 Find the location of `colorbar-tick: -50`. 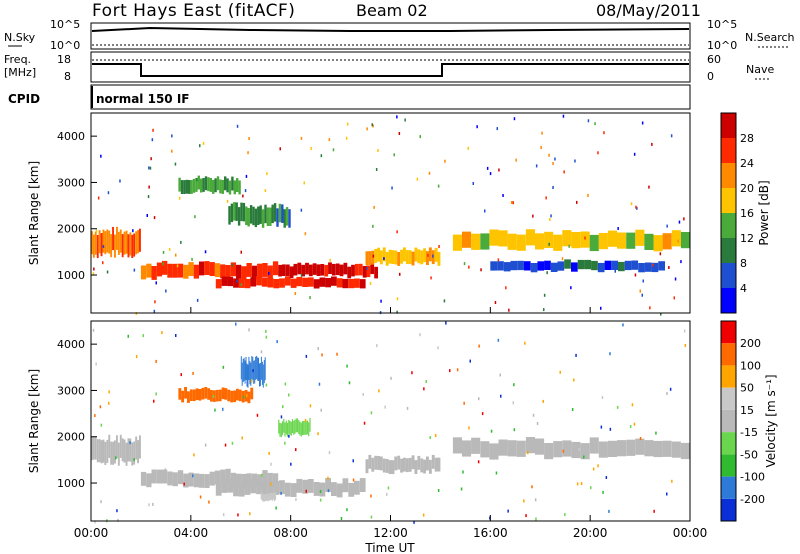

colorbar-tick: -50 is located at coordinates (749, 454).